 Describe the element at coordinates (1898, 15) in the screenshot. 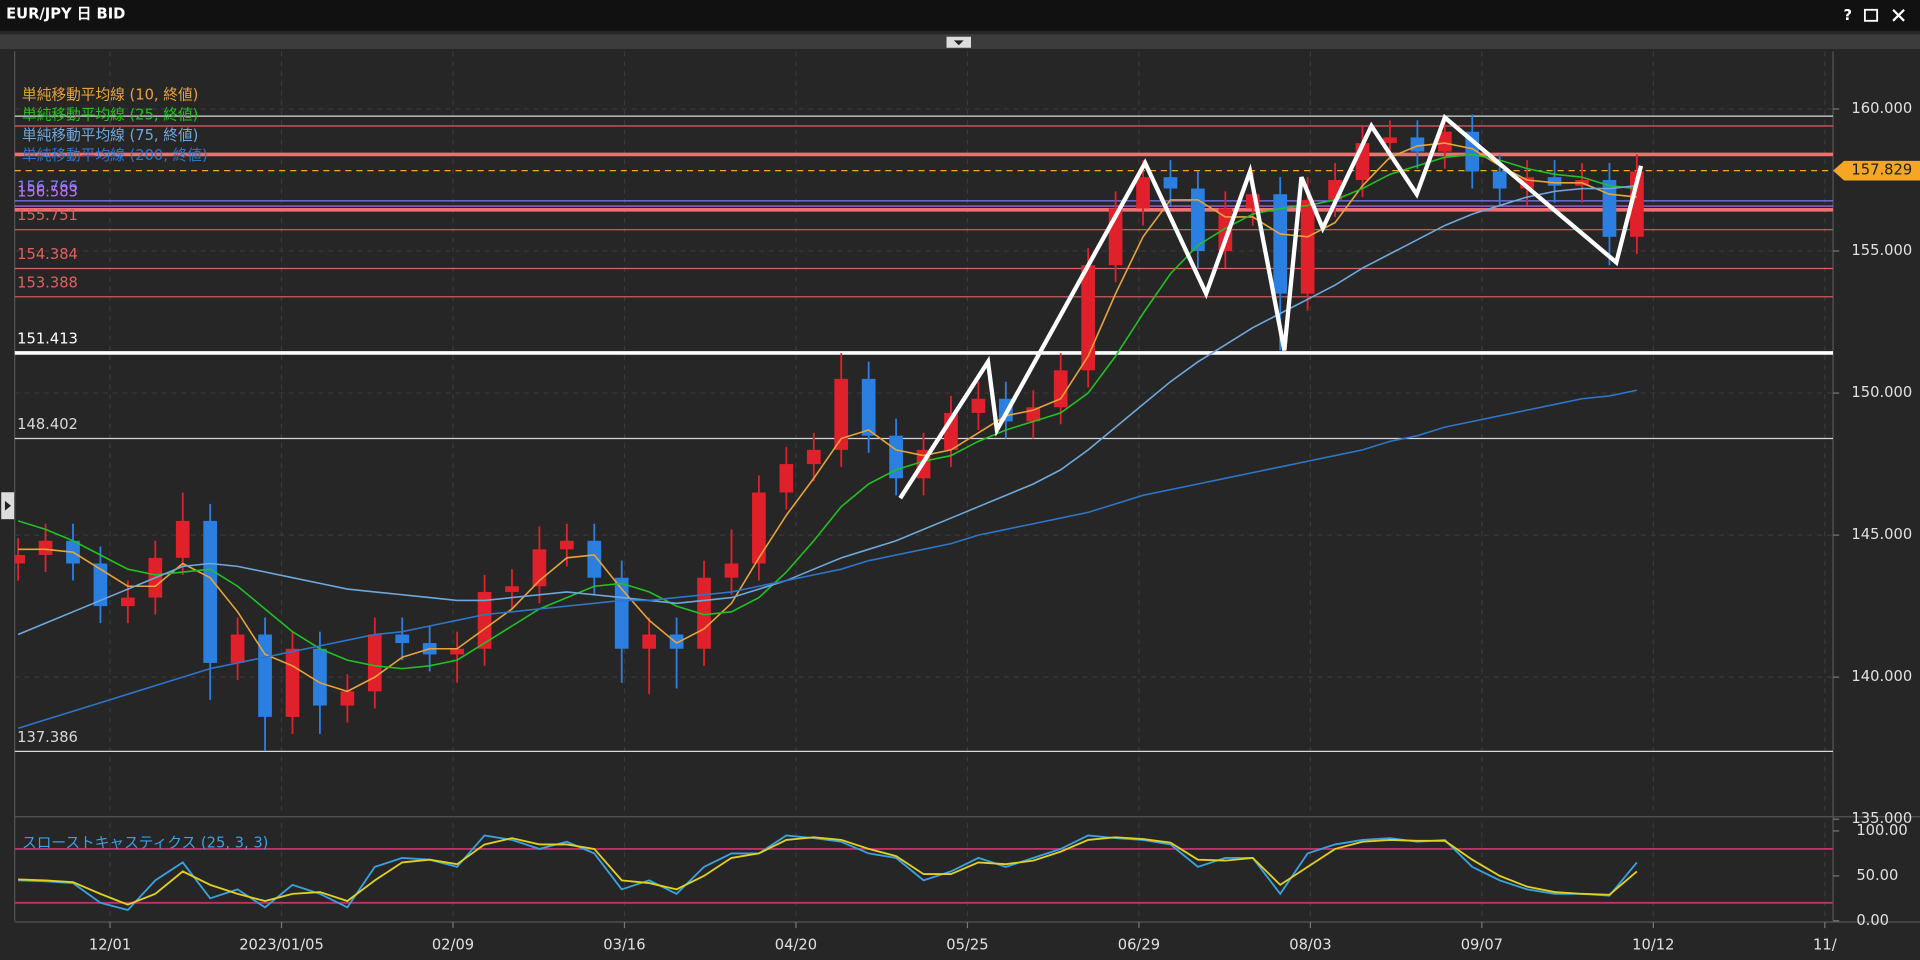

I see `close-button` at that location.